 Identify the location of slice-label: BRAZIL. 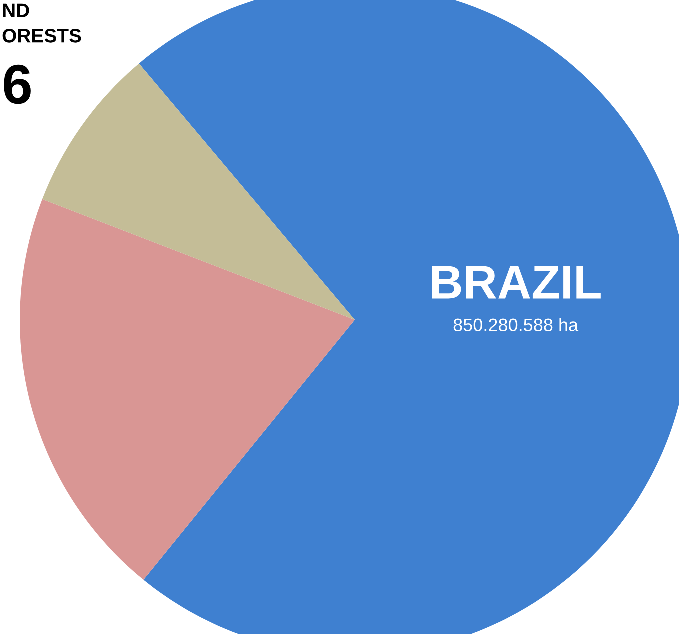
(516, 282).